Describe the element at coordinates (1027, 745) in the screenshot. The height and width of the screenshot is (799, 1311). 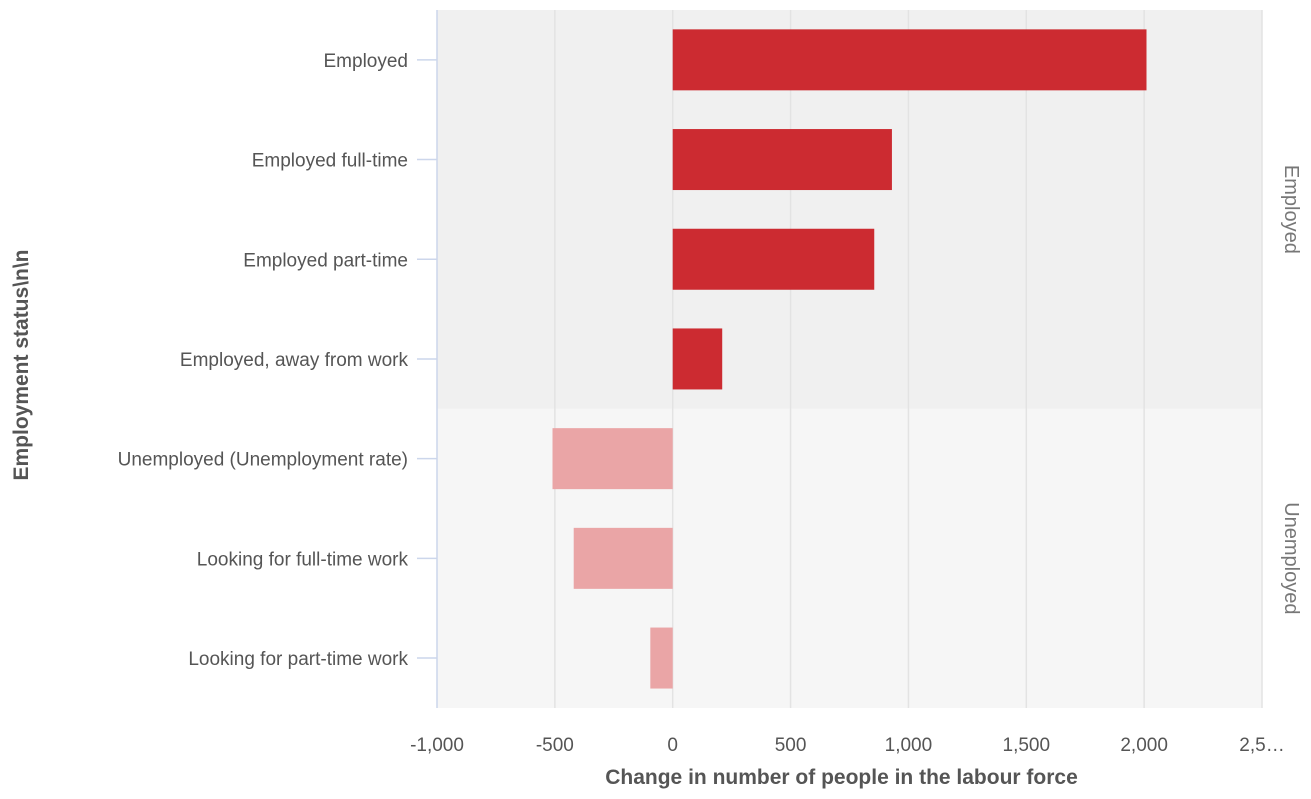
I see `x-tick-label: 1,500` at that location.